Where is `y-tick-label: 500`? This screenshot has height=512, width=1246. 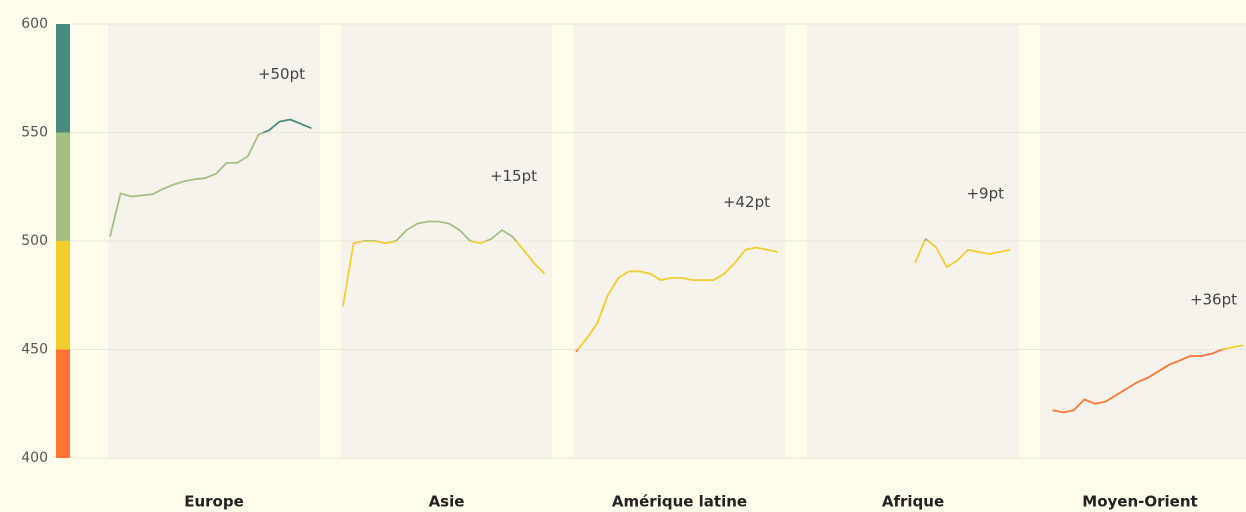 y-tick-label: 500 is located at coordinates (34, 241).